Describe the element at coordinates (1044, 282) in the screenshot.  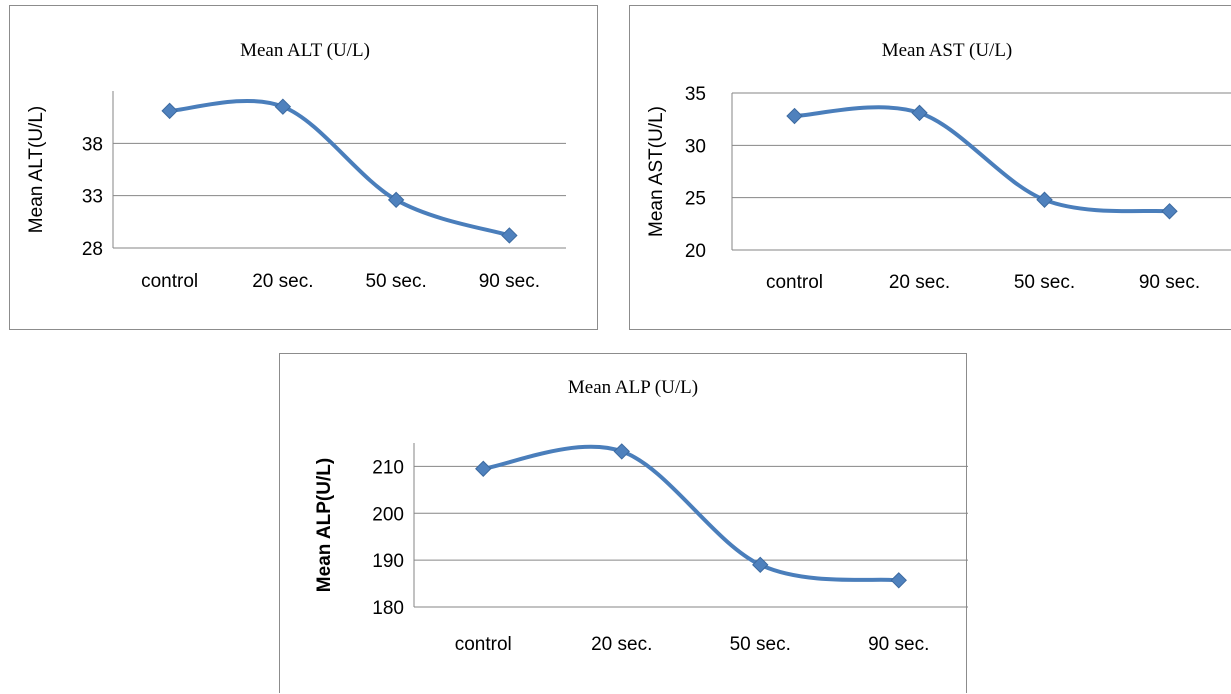
I see `ast-x-tick-label: 50 sec.` at that location.